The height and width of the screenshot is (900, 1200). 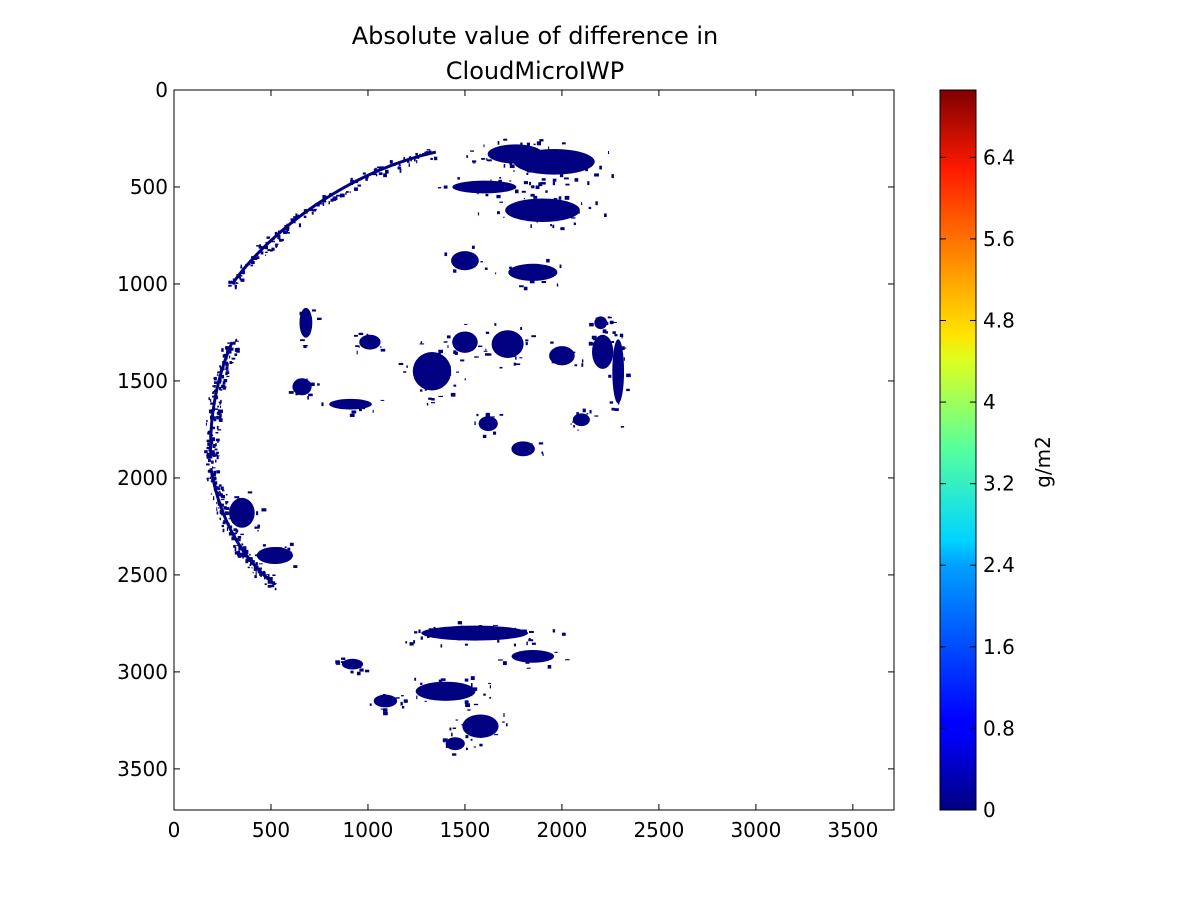 I want to click on x-tick-label: 2000, so click(x=561, y=830).